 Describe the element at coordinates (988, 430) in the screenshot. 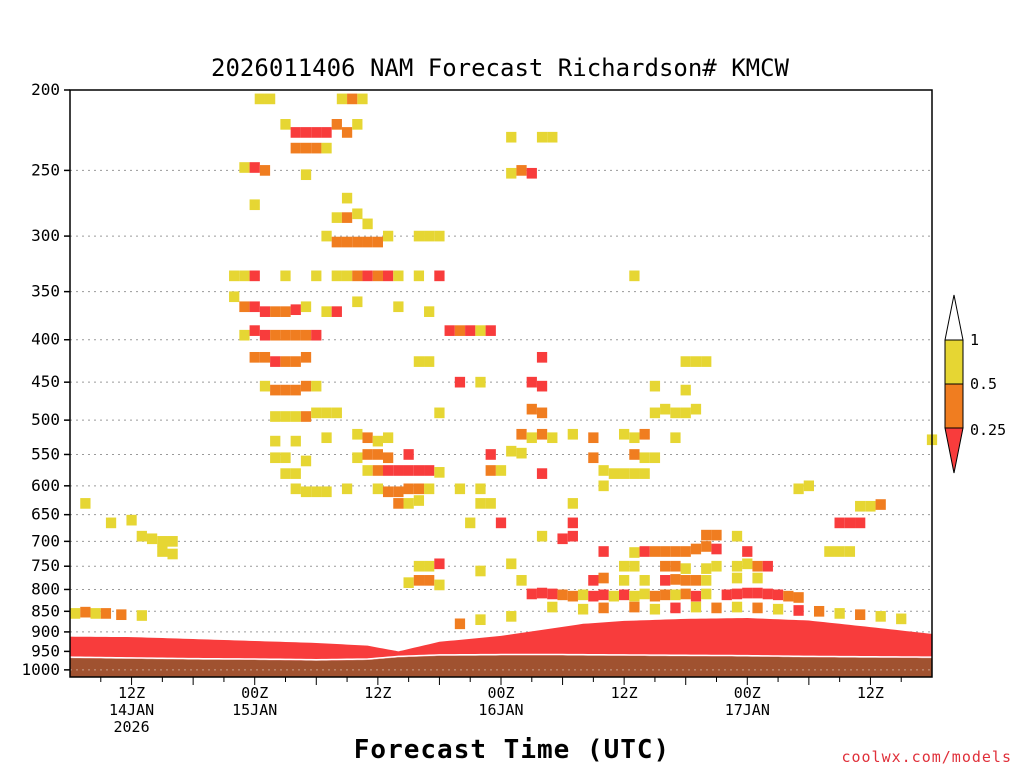

I see `legend-label-2: 0.25` at that location.